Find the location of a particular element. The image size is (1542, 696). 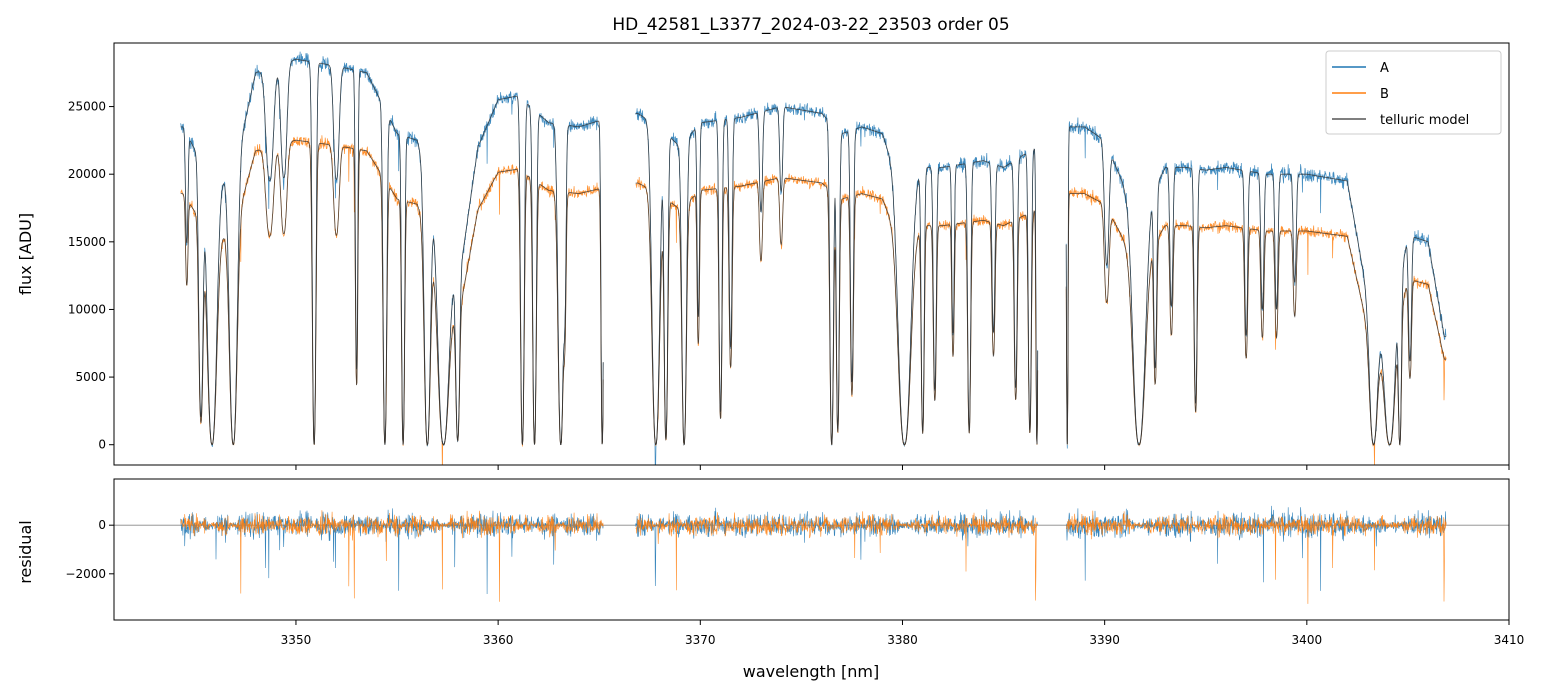

top-y-tick-label: 0 is located at coordinates (102, 445).